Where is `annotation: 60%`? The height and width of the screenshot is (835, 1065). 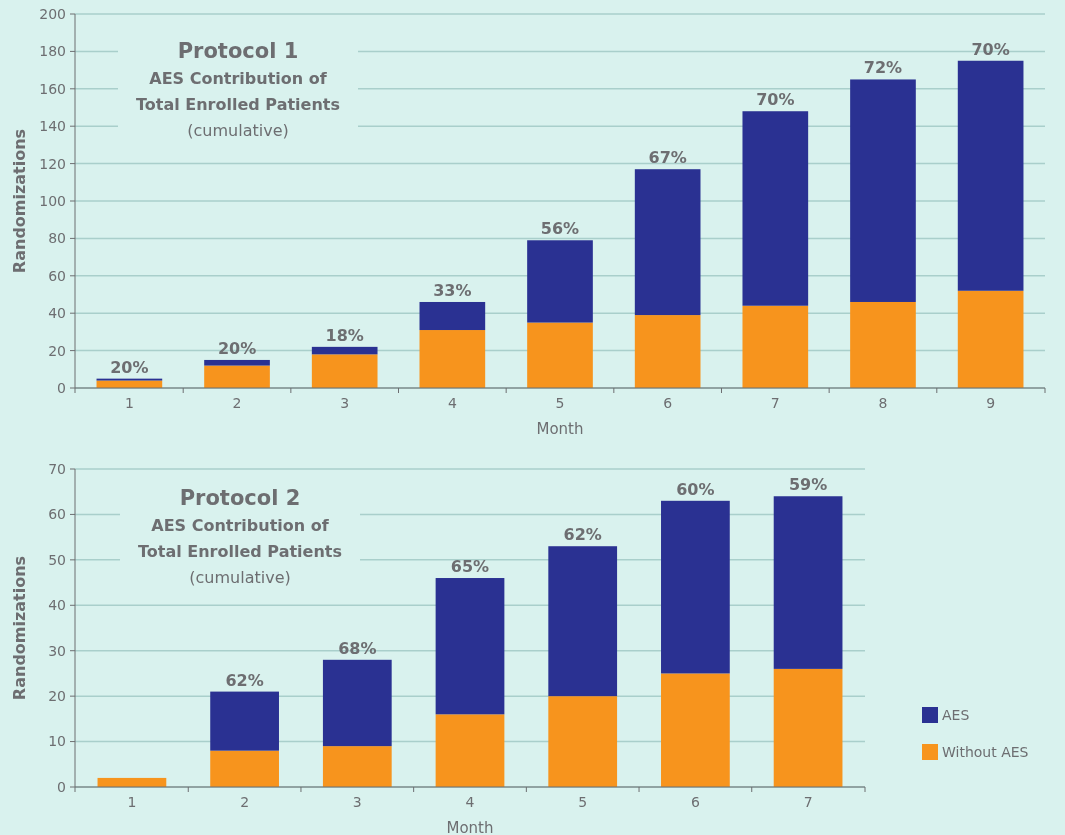
annotation: 60% is located at coordinates (695, 489).